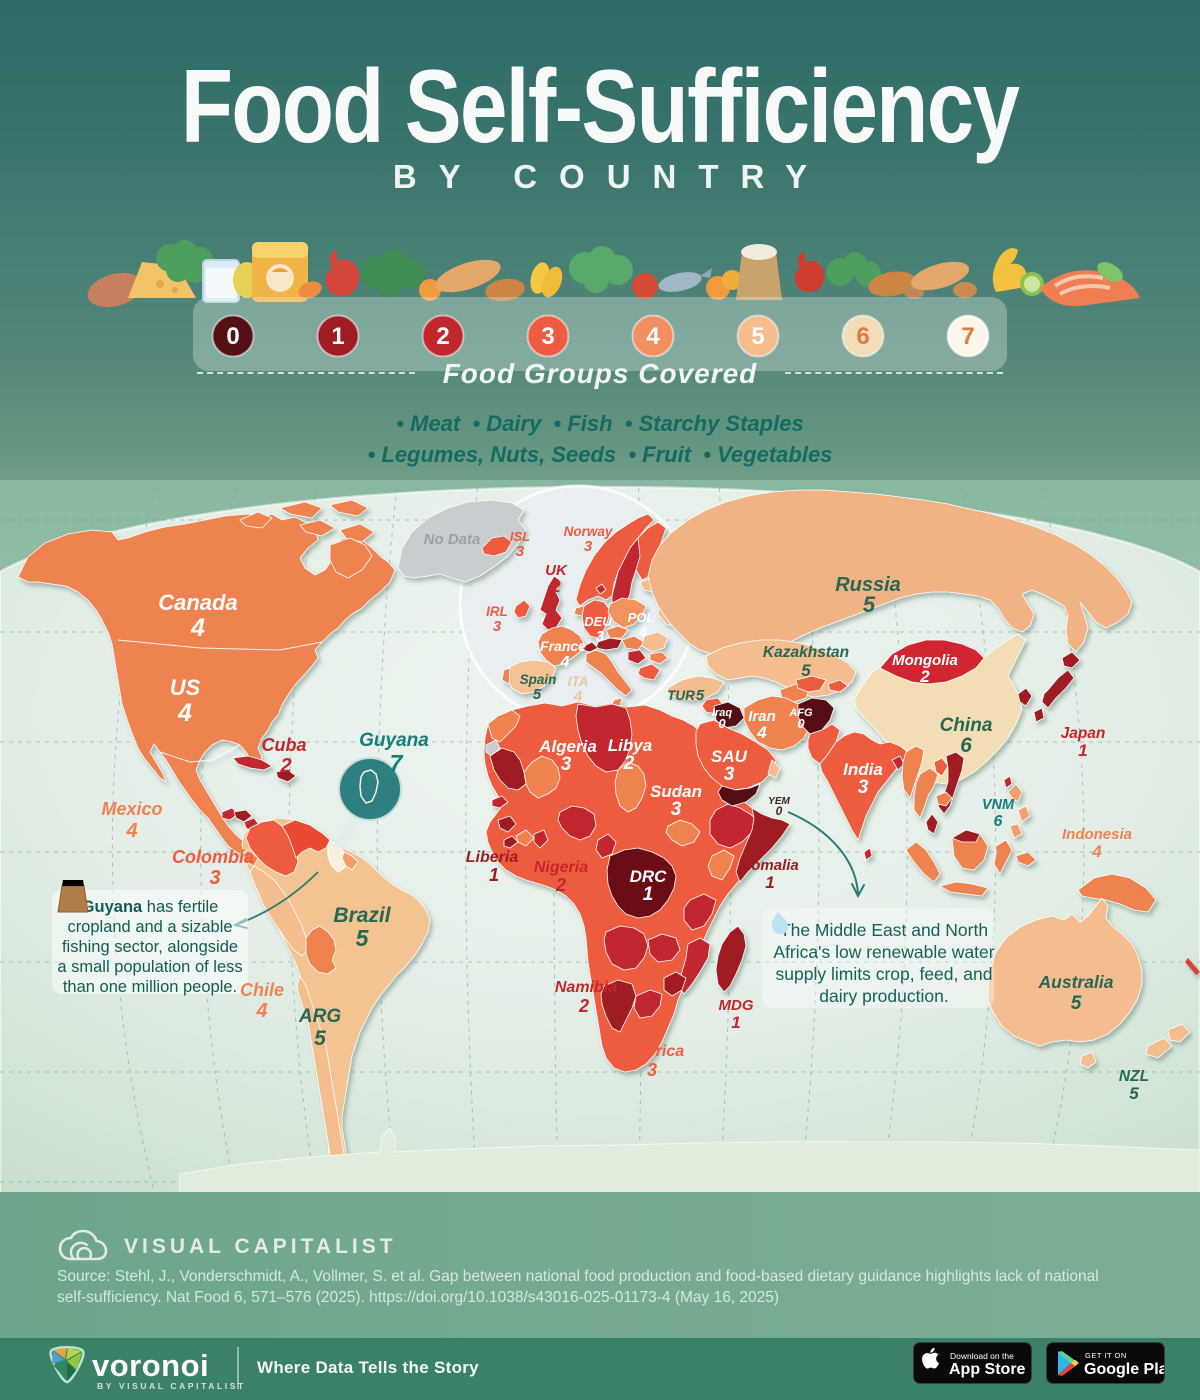 The width and height of the screenshot is (1200, 1400). Describe the element at coordinates (213, 857) in the screenshot. I see `svg-text: Colombia` at that location.